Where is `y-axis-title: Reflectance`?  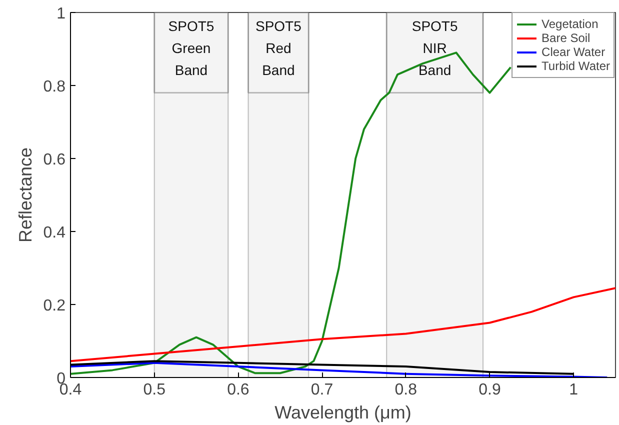
y-axis-title: Reflectance is located at coordinates (25, 195).